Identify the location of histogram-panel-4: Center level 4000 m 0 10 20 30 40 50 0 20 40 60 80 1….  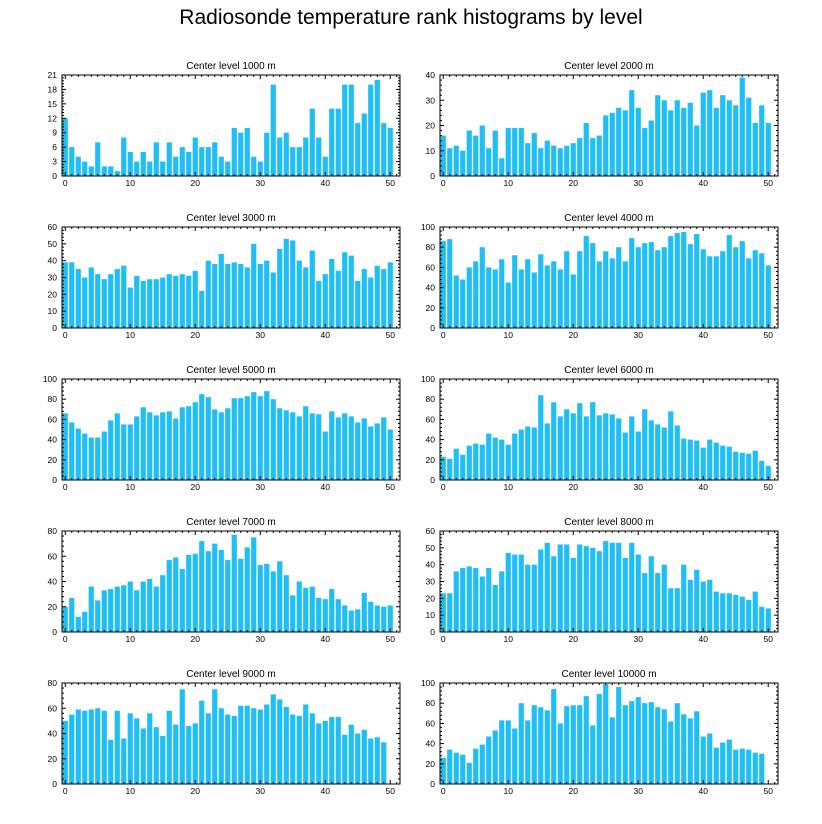
(600, 276).